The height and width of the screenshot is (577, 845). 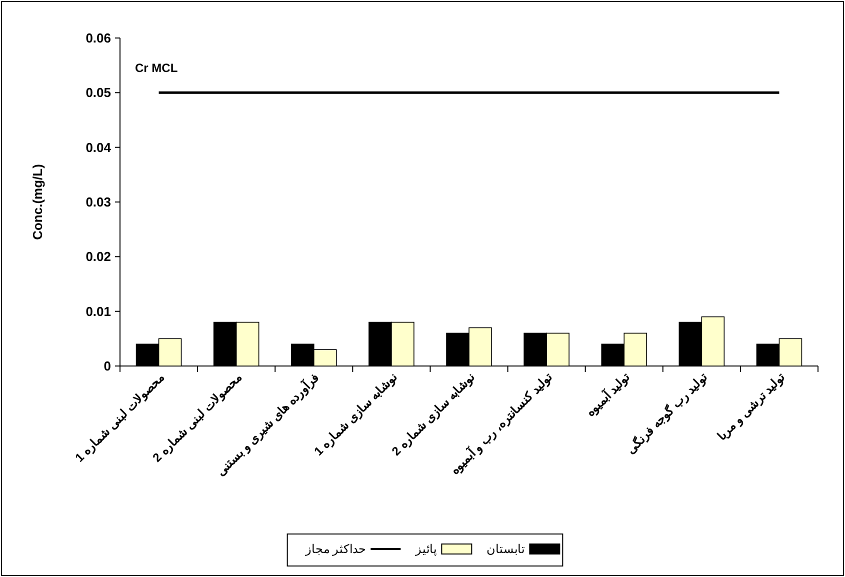 What do you see at coordinates (98, 311) in the screenshot?
I see `y-tick-label: 0.01` at bounding box center [98, 311].